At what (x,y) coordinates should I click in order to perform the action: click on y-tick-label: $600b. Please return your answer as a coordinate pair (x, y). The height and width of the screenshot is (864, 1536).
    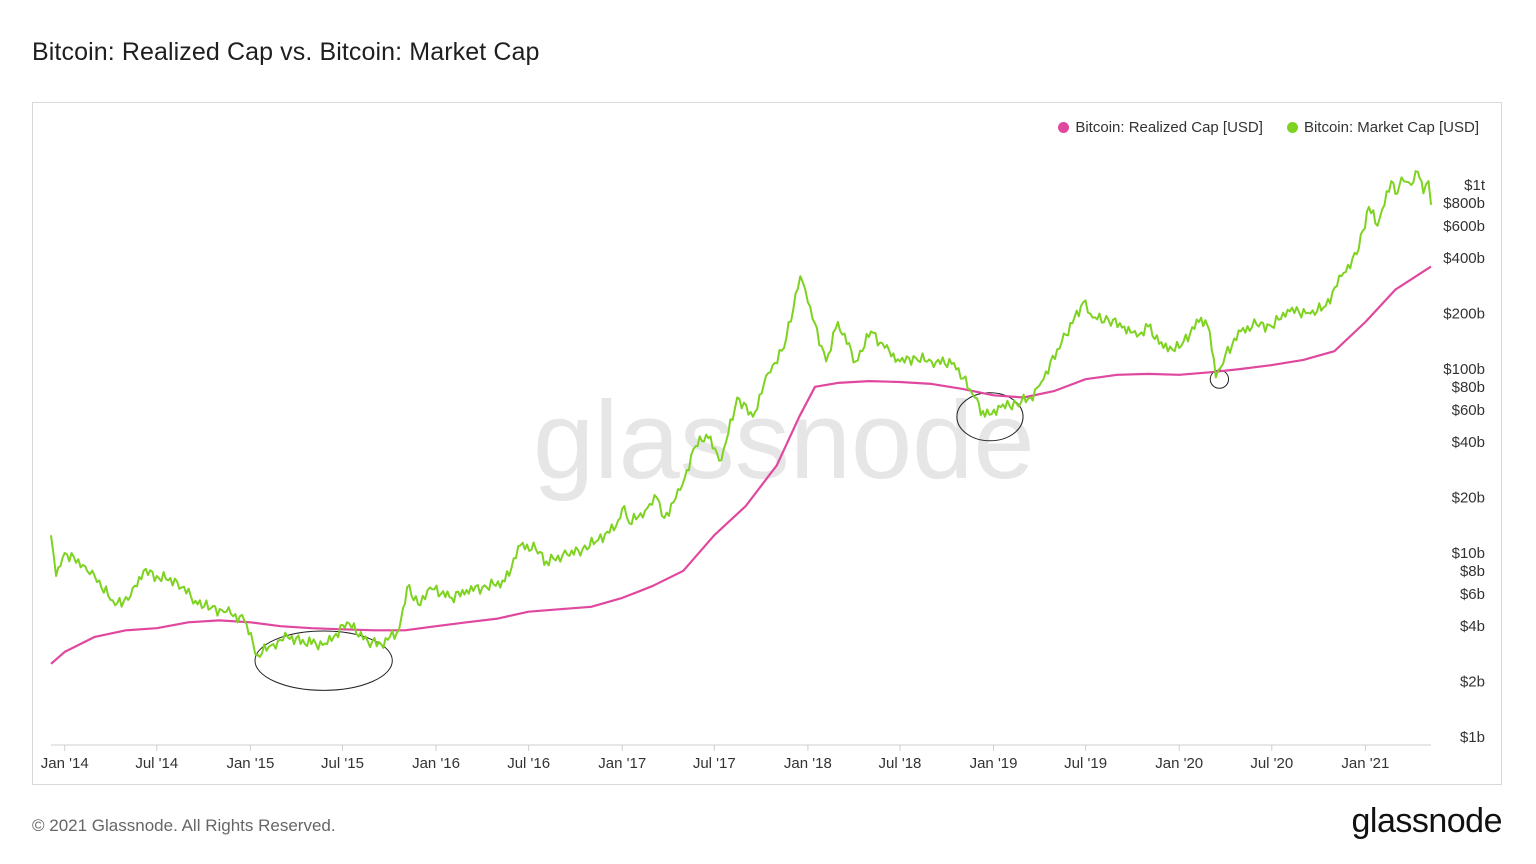
    Looking at the image, I should click on (1464, 226).